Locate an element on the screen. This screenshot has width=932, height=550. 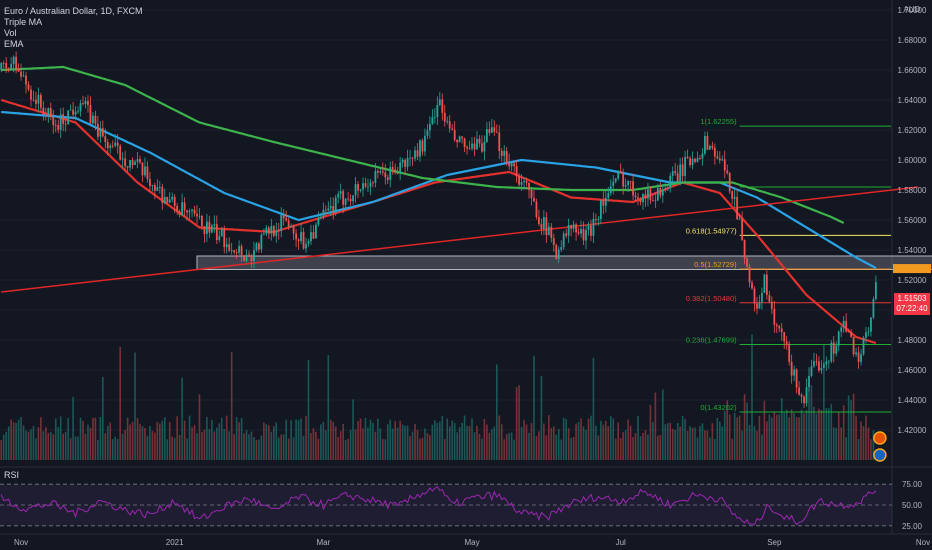
price-tick-label: 1.42000 is located at coordinates (912, 430).